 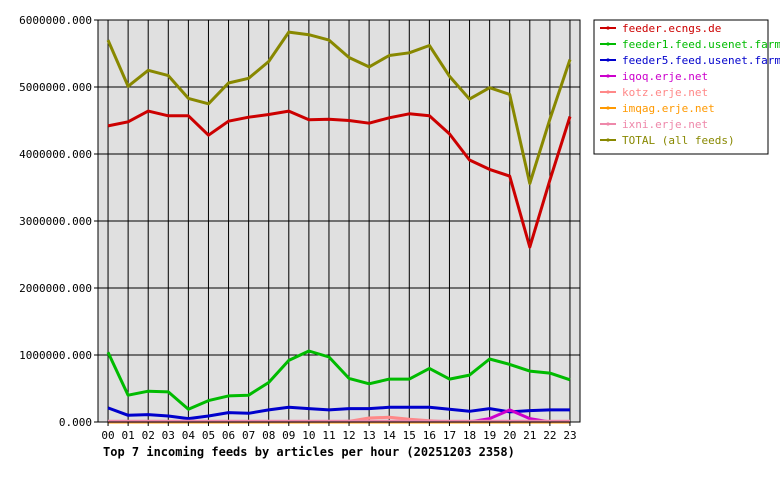 What do you see at coordinates (75, 422) in the screenshot?
I see `y-tick-label: 0.000` at bounding box center [75, 422].